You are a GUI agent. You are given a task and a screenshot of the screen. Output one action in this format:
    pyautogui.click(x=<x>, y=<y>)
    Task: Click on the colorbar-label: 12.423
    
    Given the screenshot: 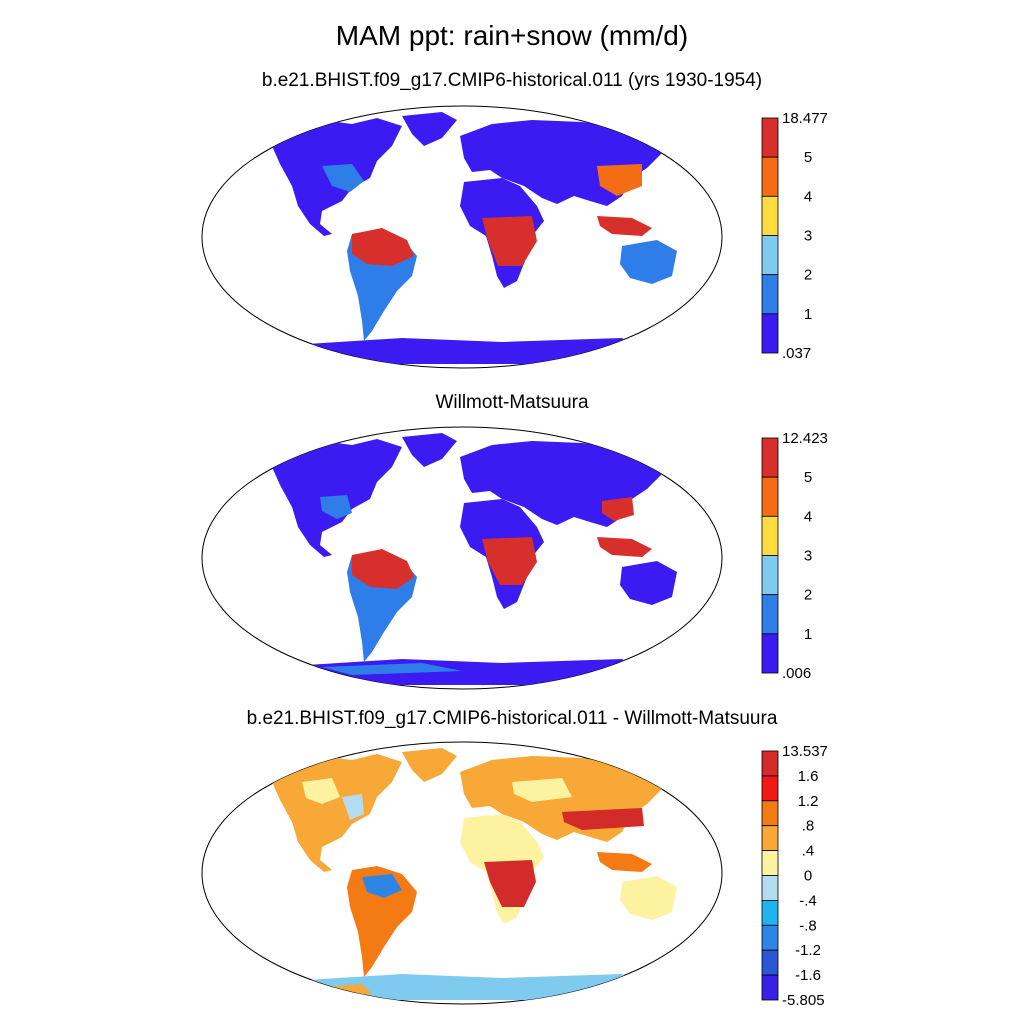 What is the action you would take?
    pyautogui.click(x=805, y=438)
    